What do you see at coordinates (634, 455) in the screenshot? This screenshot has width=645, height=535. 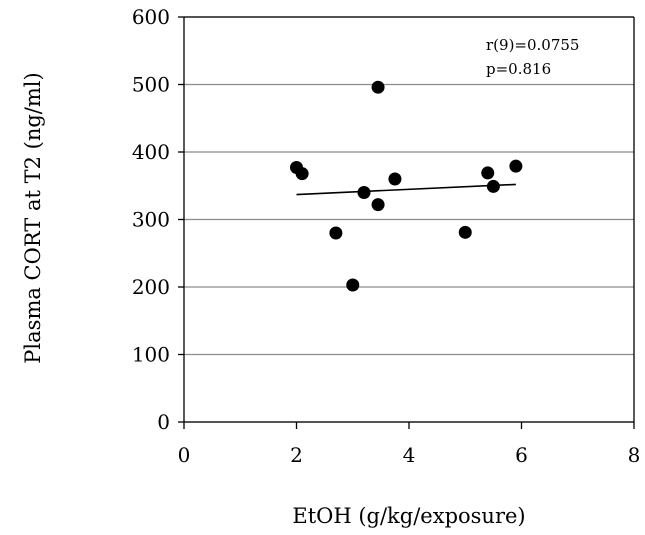 I see `x-tick-label-4: 8` at bounding box center [634, 455].